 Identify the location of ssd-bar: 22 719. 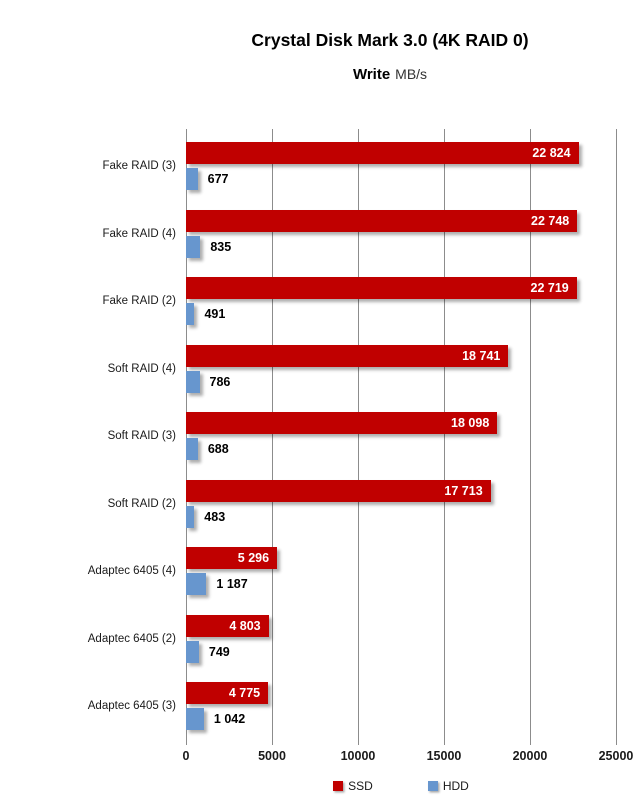
(381, 288).